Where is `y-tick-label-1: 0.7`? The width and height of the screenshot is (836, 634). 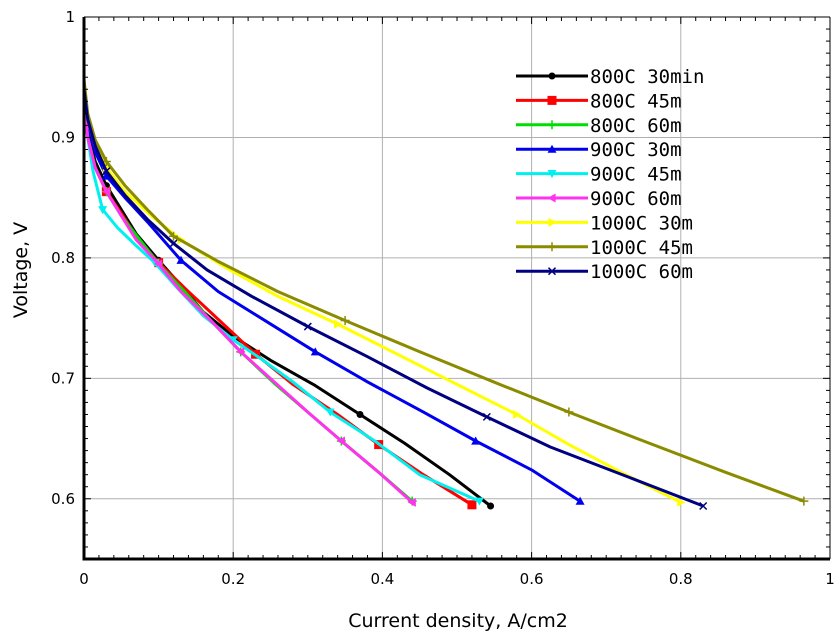 y-tick-label-1: 0.7 is located at coordinates (63, 378).